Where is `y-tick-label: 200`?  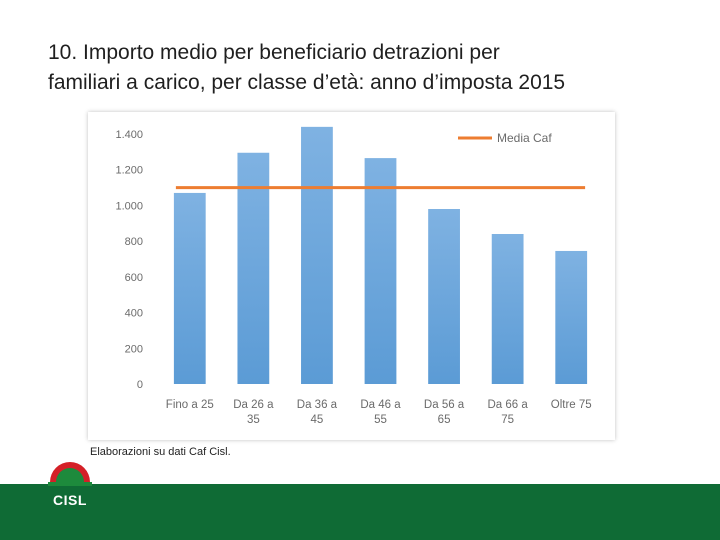 y-tick-label: 200 is located at coordinates (134, 349).